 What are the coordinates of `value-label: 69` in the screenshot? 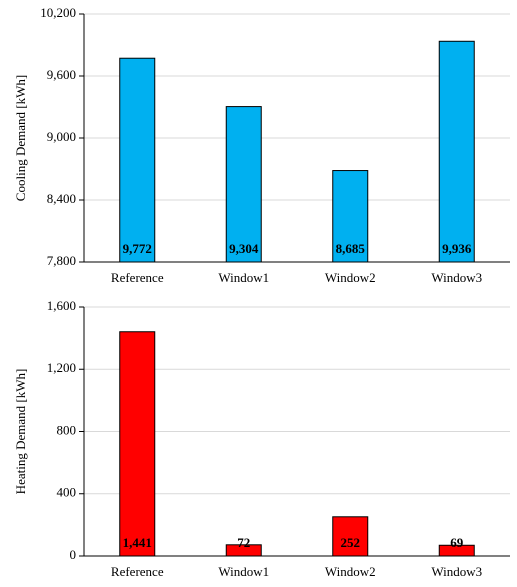 It's located at (457, 542).